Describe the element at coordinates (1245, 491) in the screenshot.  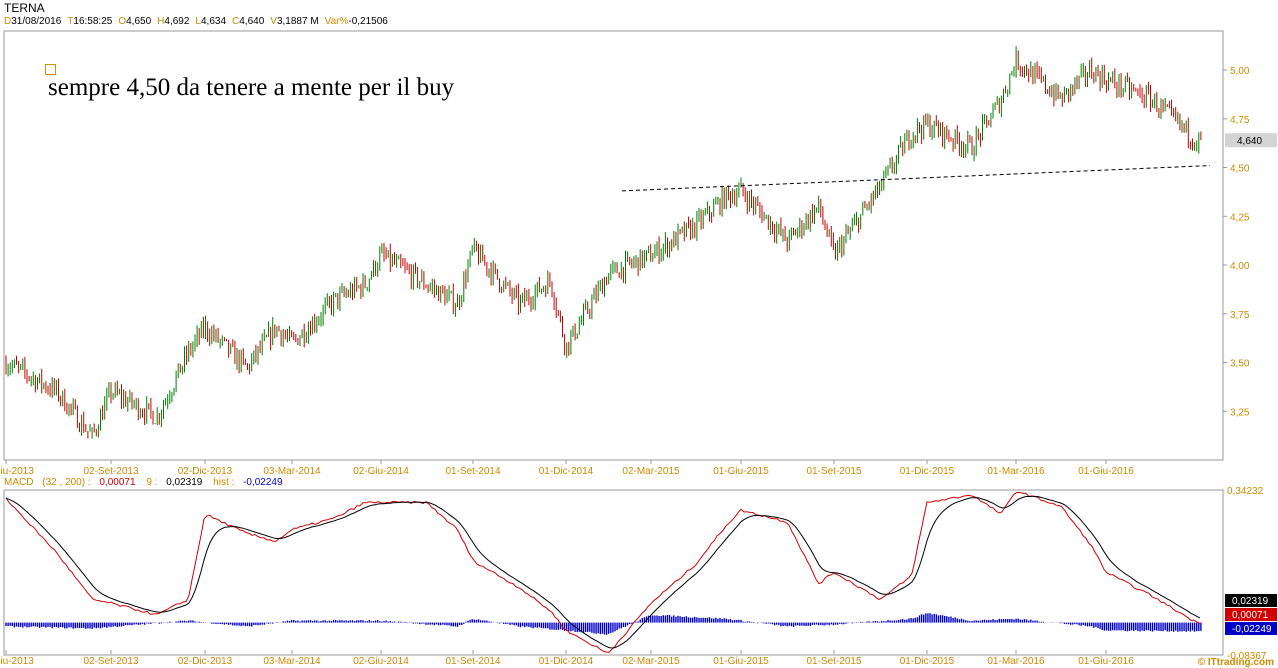
I see `macd-y-tick-label: 0,34232` at that location.